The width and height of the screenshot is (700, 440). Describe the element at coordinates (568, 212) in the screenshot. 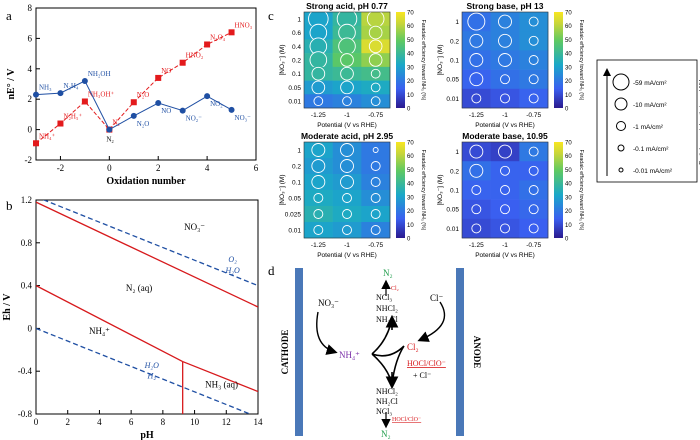

I see `colorbar-tick: 20` at that location.